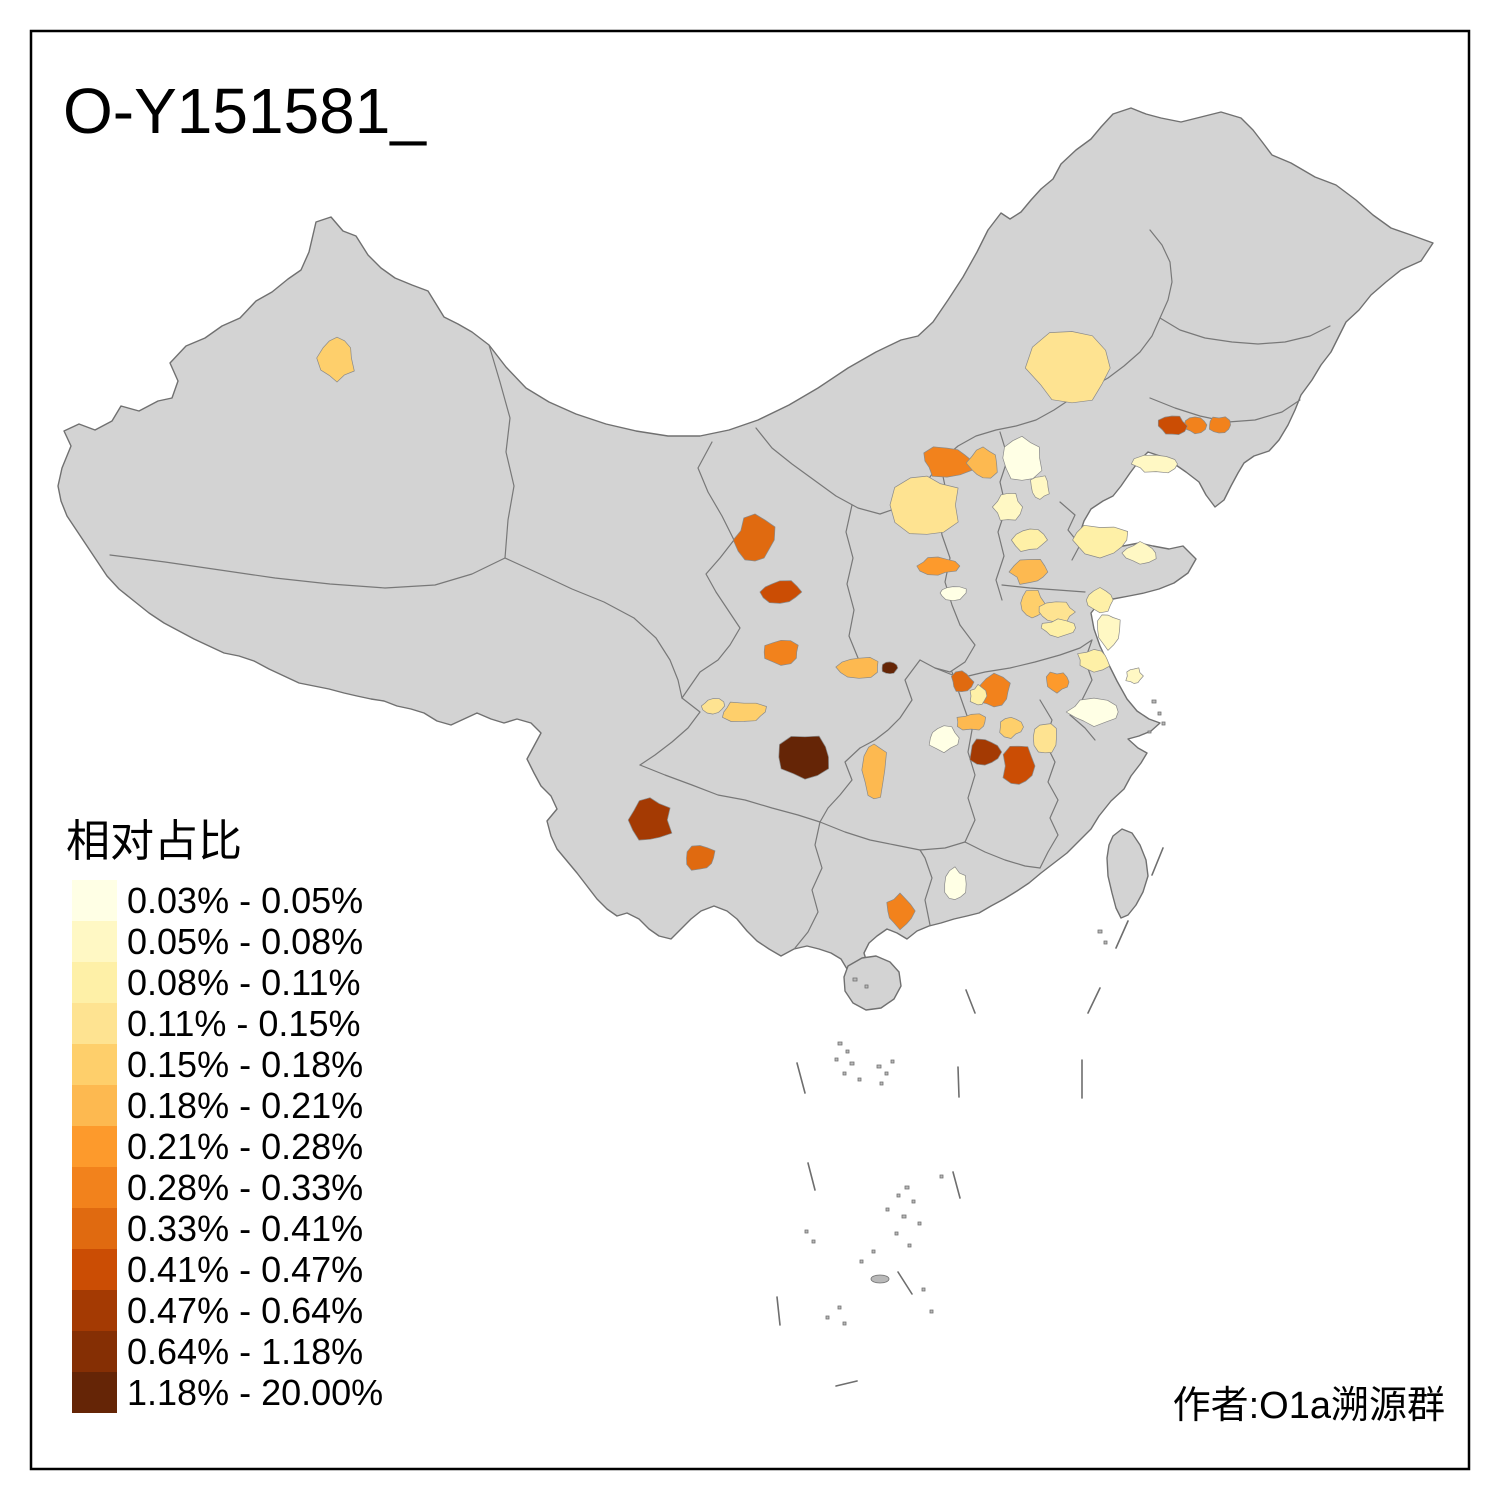  I want to click on attribution-text: 作者:O1a溯源群, so click(1309, 1406).